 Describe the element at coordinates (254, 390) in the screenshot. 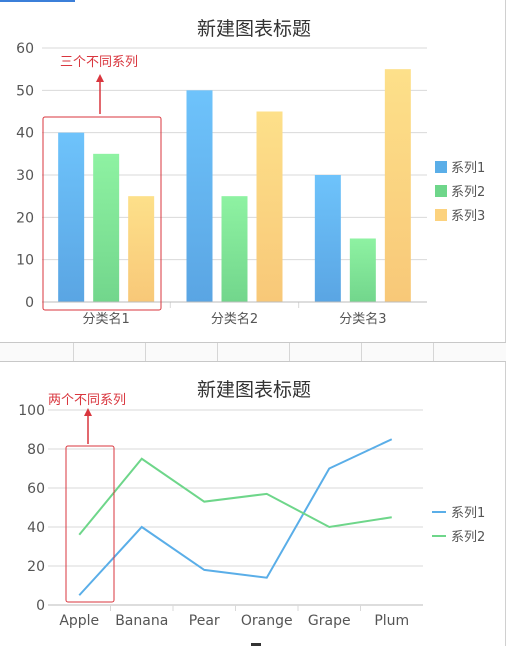

I see `chart2-title: 新建图表标题` at that location.